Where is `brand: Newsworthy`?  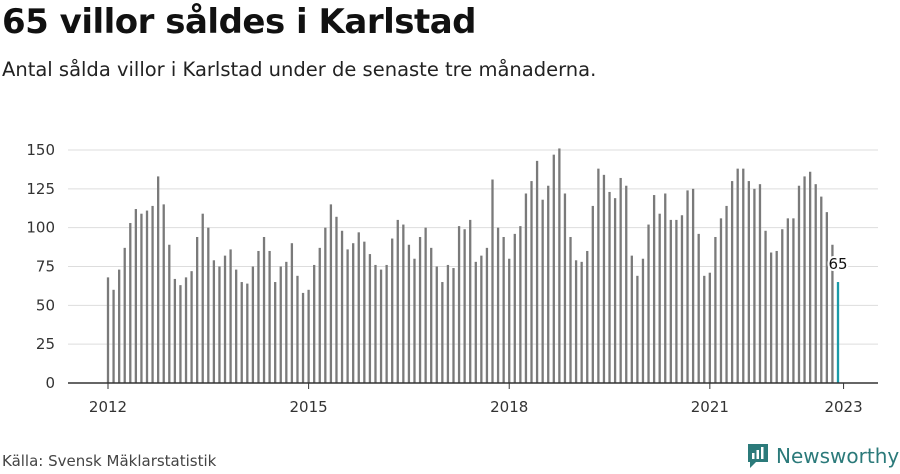 brand: Newsworthy is located at coordinates (822, 456).